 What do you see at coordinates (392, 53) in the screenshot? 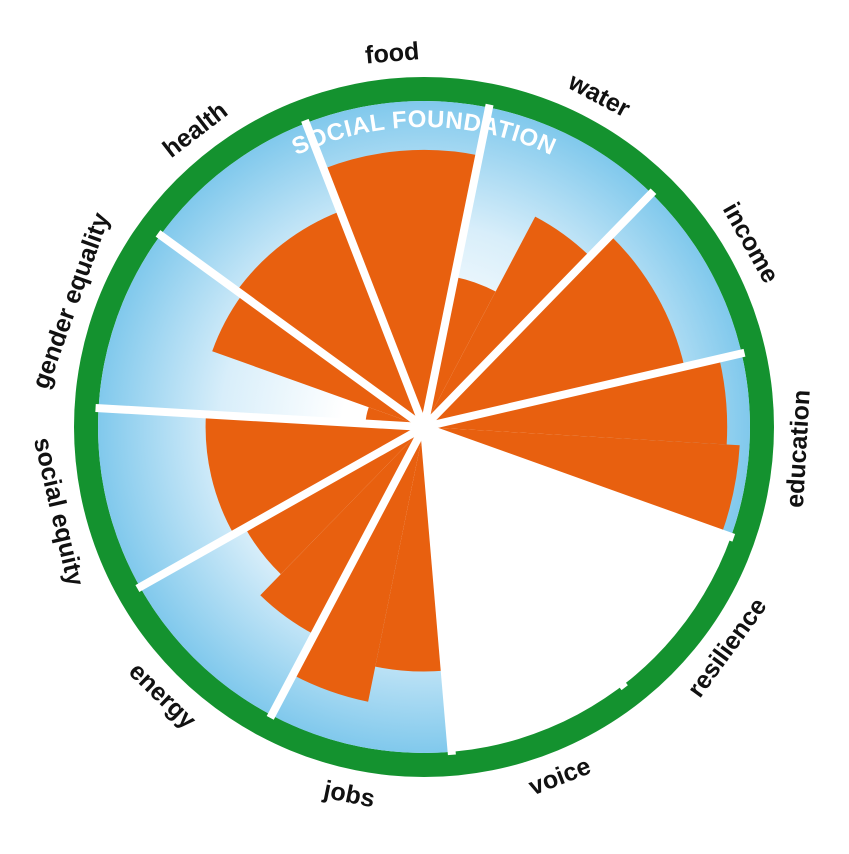
I see `label-food: food` at bounding box center [392, 53].